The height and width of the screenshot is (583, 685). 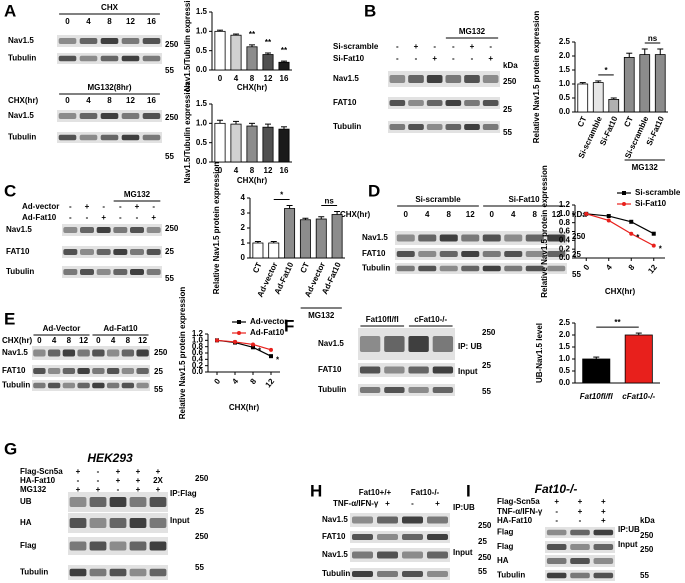 I want to click on group-label: Fat10-/-, so click(x=425, y=492).